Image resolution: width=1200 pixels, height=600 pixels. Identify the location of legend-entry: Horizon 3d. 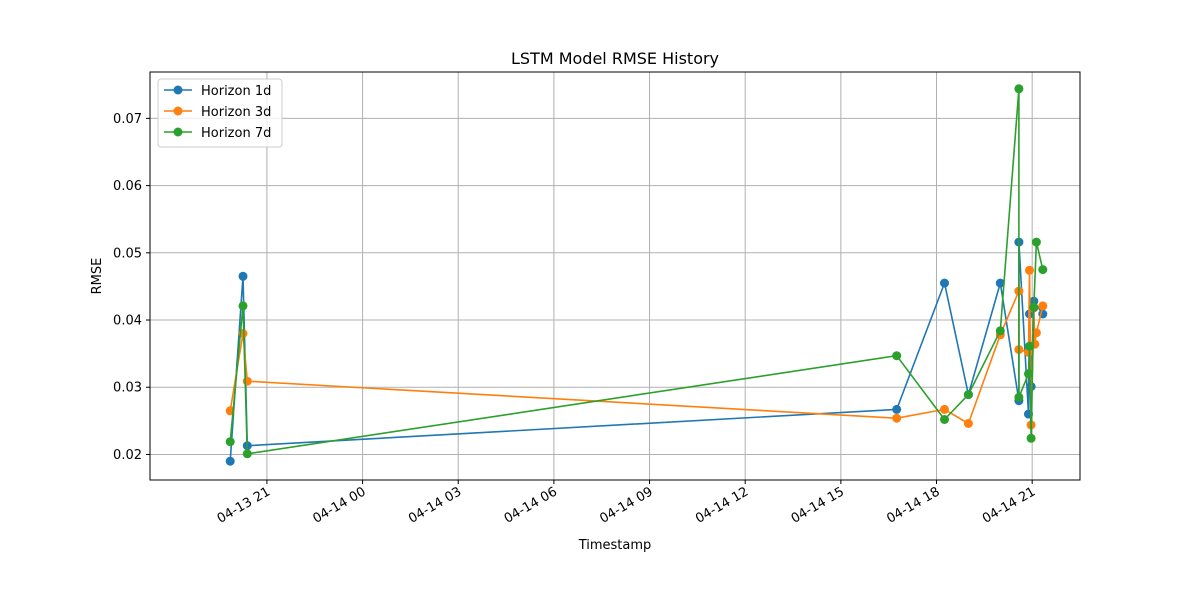
(217, 112).